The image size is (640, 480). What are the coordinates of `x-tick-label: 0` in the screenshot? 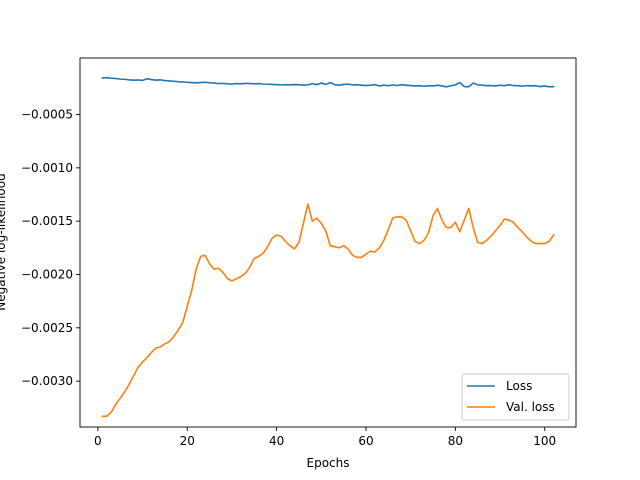 It's located at (98, 441).